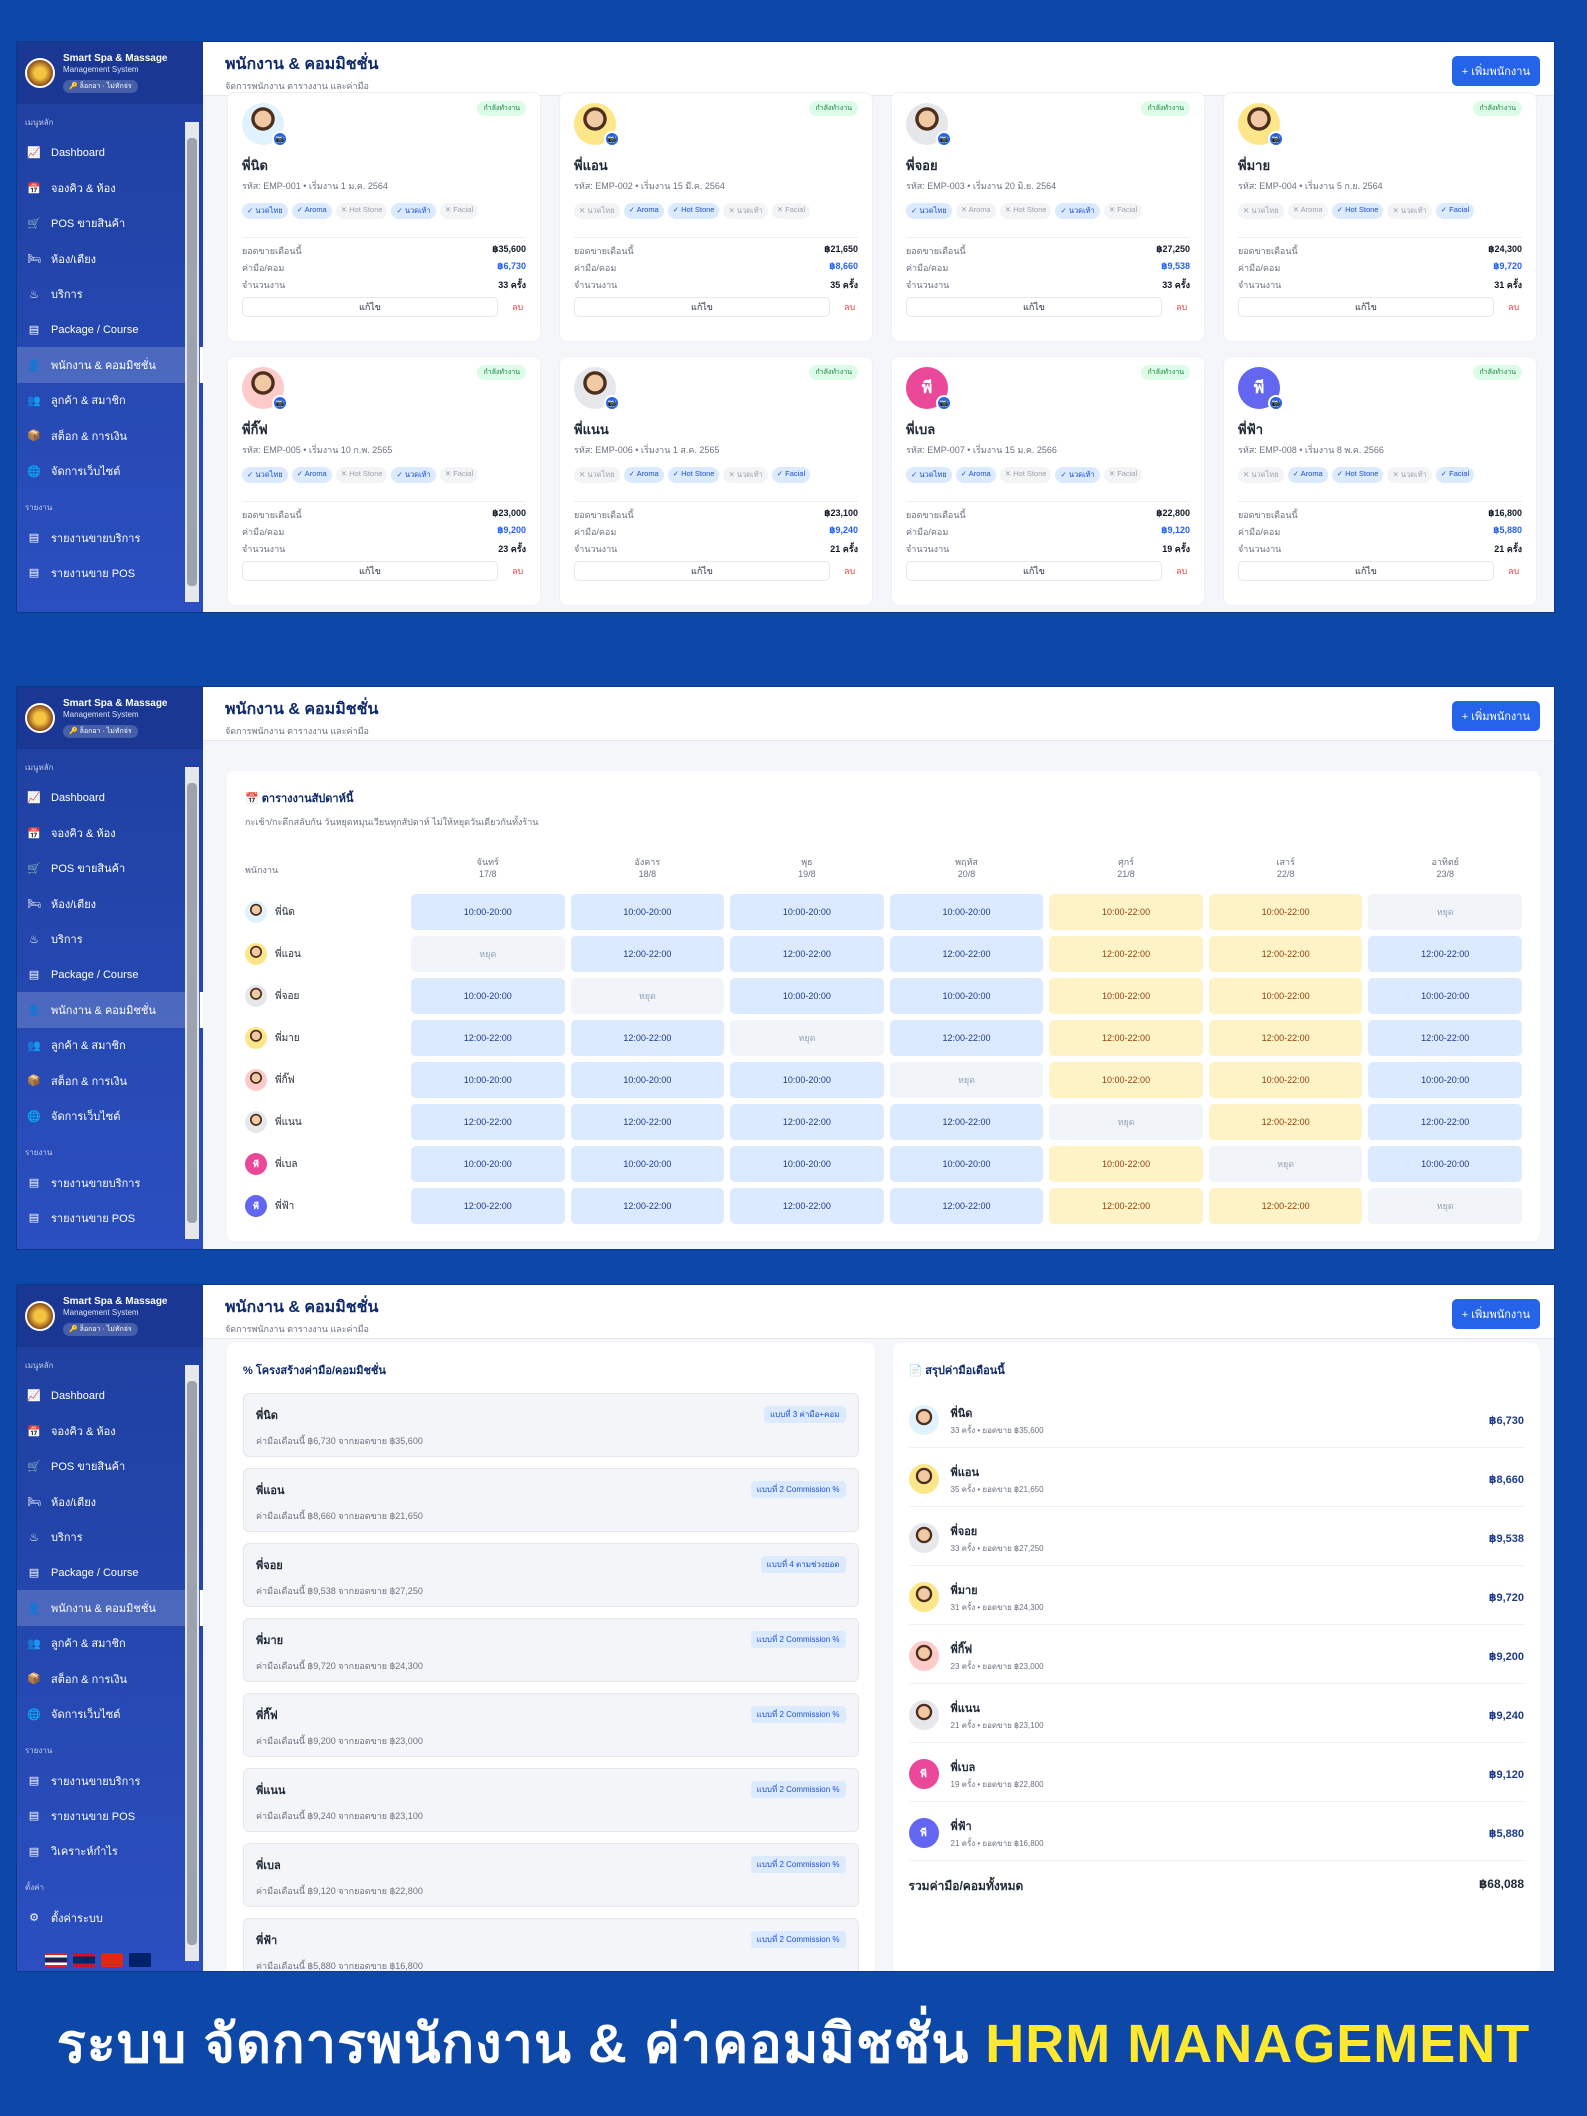  Describe the element at coordinates (110, 1917) in the screenshot. I see `sidebar-settings: ⚙ ตั้งค่าระบบ` at that location.